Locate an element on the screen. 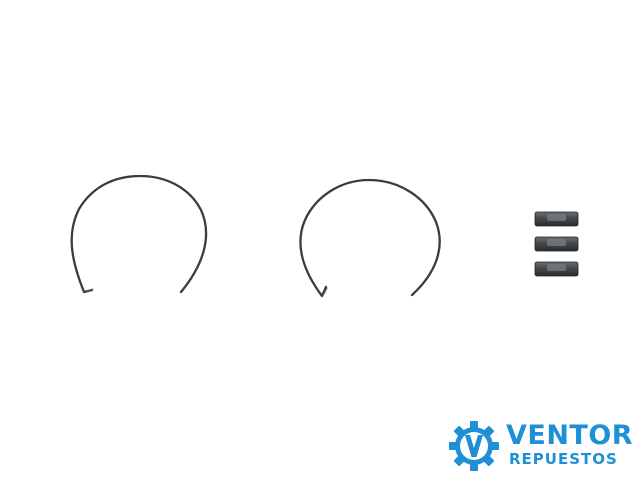  synchro-key-top is located at coordinates (556, 219).